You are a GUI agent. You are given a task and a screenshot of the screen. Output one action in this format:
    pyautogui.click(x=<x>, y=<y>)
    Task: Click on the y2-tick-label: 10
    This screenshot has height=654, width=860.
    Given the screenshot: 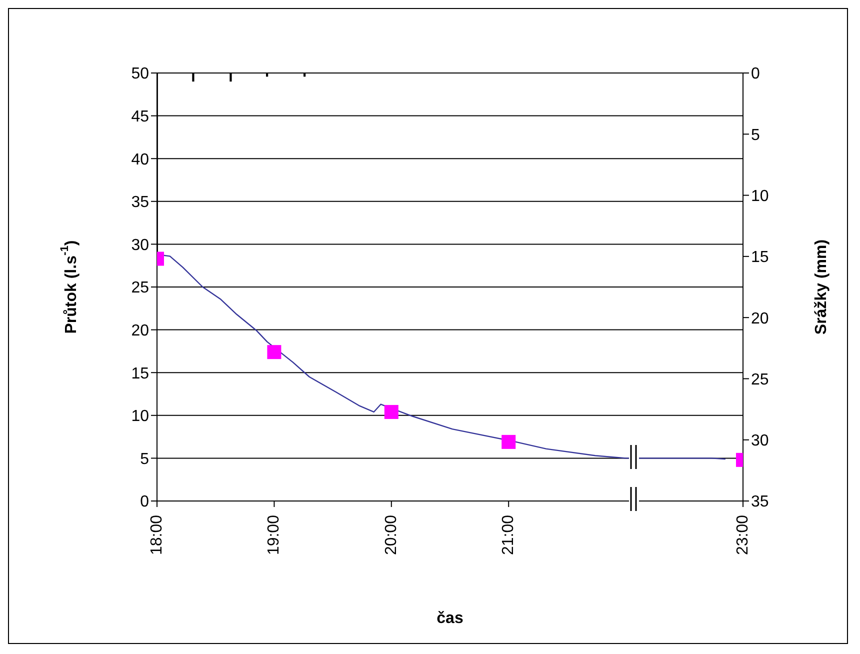 What is the action you would take?
    pyautogui.click(x=760, y=196)
    